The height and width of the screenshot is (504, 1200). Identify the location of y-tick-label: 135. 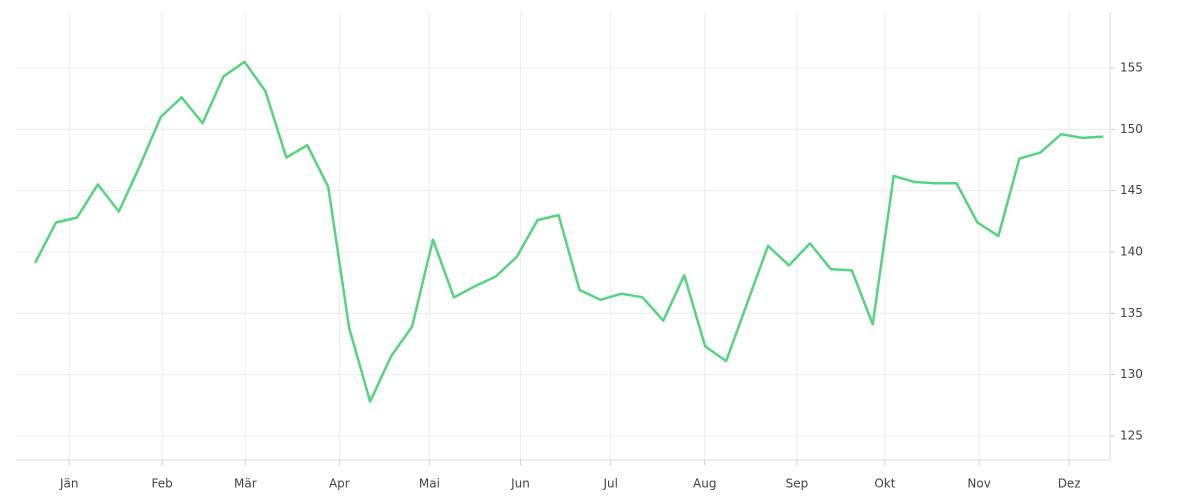
(1131, 313).